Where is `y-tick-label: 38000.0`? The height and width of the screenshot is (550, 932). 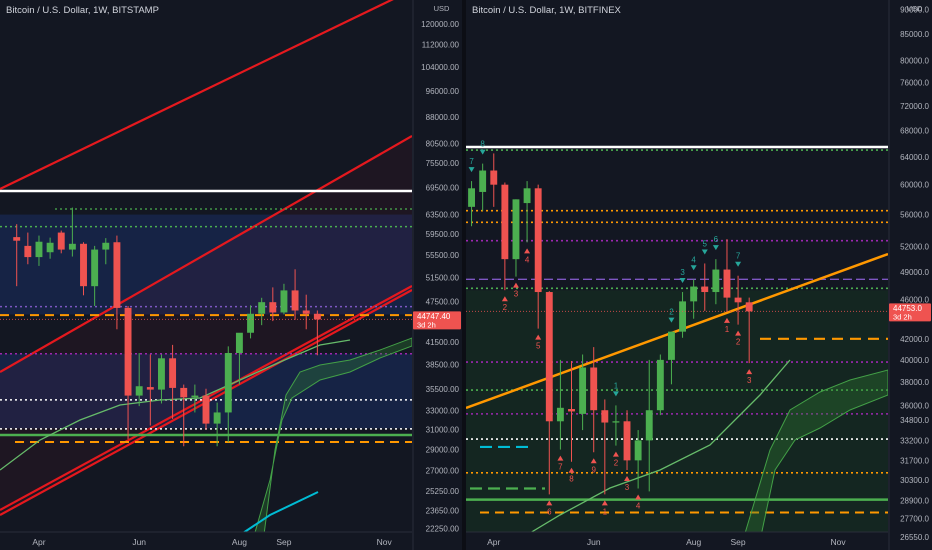
y-tick-label: 38000.0 is located at coordinates (914, 382).